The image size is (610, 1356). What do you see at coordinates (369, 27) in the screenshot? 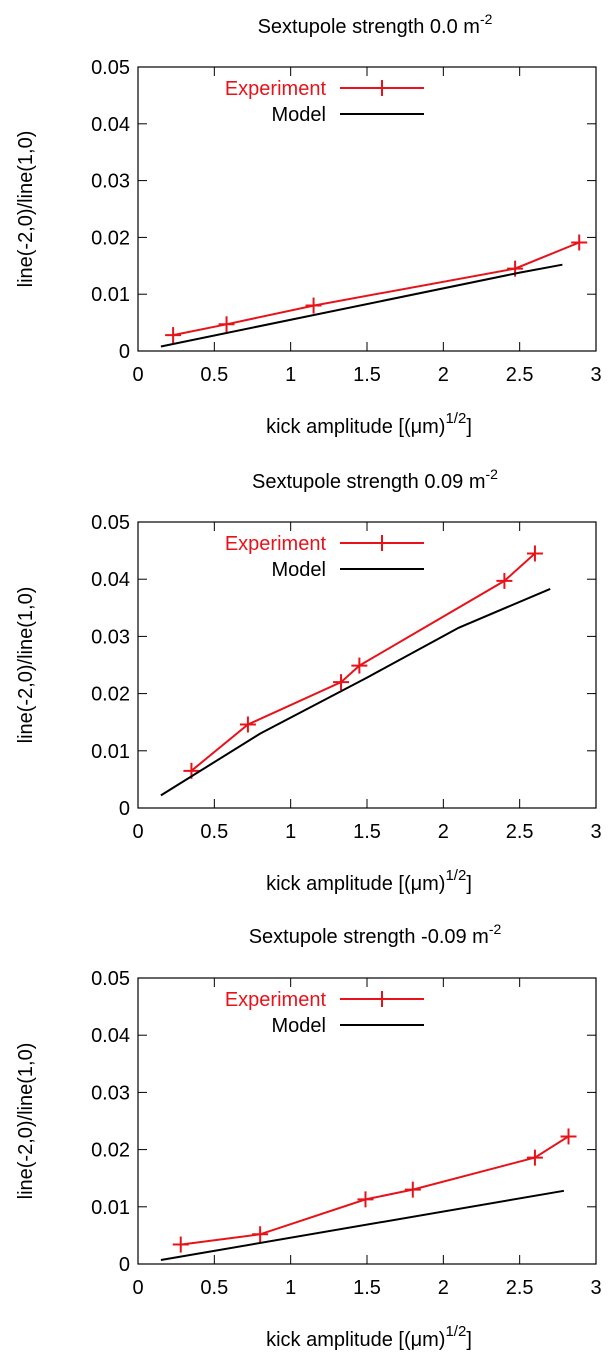
I see `chart-title-text: Sextupole strength 0.0 m` at bounding box center [369, 27].